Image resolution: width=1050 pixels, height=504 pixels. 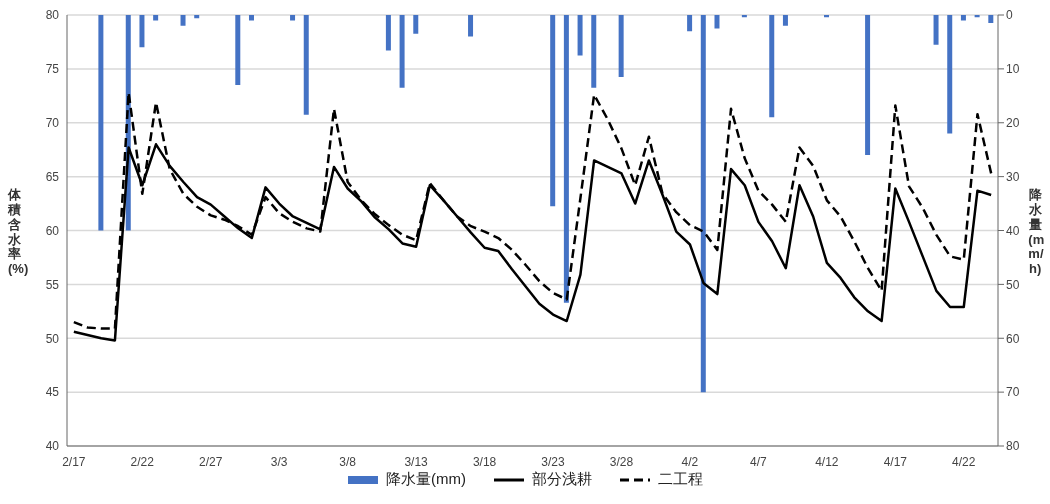 I want to click on y2-tick-label: 30, so click(x=1013, y=176).